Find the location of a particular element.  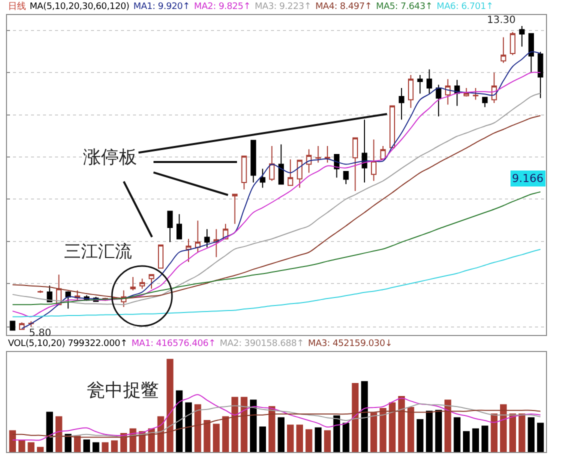

text: MA1: 416576.406↑ is located at coordinates (173, 344).